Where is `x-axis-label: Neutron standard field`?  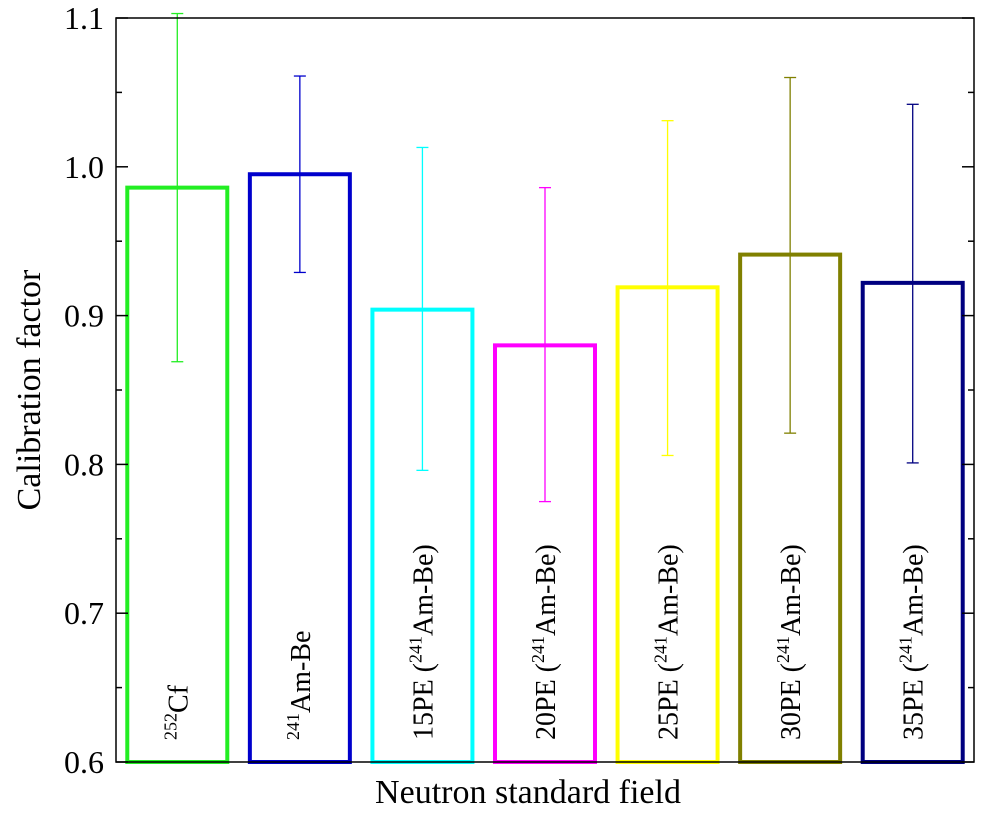 x-axis-label: Neutron standard field is located at coordinates (528, 792).